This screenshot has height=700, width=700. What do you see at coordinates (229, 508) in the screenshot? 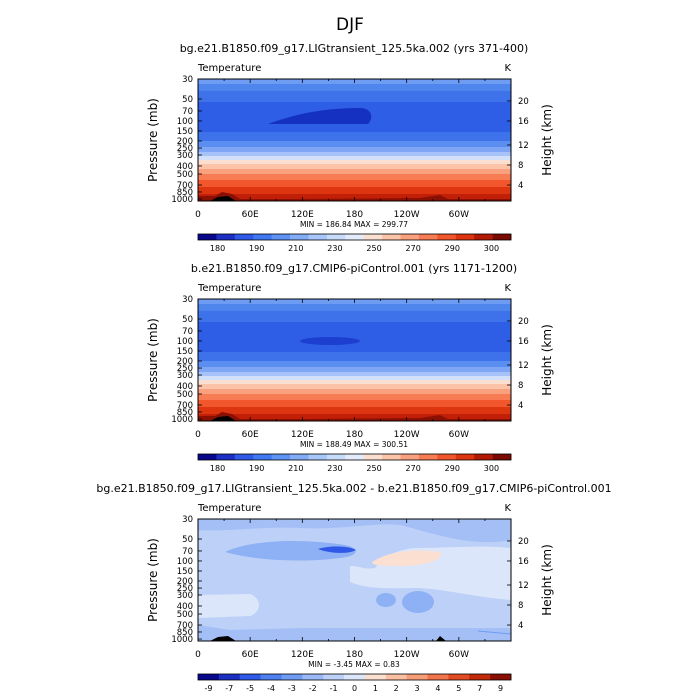
I see `panel-3-left-label: Temperature` at bounding box center [229, 508].